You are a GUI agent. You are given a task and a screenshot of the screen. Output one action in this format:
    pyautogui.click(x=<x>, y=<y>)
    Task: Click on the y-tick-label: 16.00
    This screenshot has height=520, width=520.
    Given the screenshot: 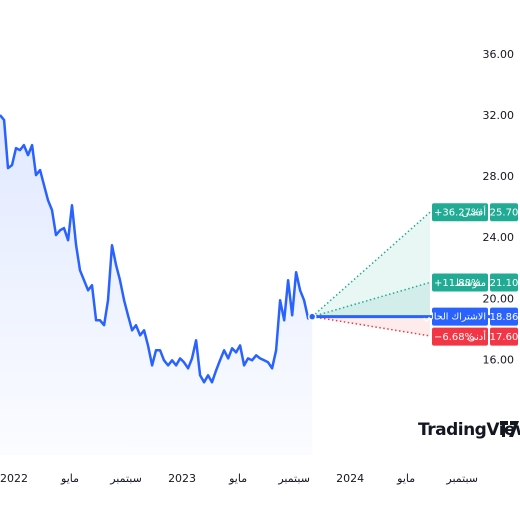 What is the action you would take?
    pyautogui.click(x=499, y=359)
    